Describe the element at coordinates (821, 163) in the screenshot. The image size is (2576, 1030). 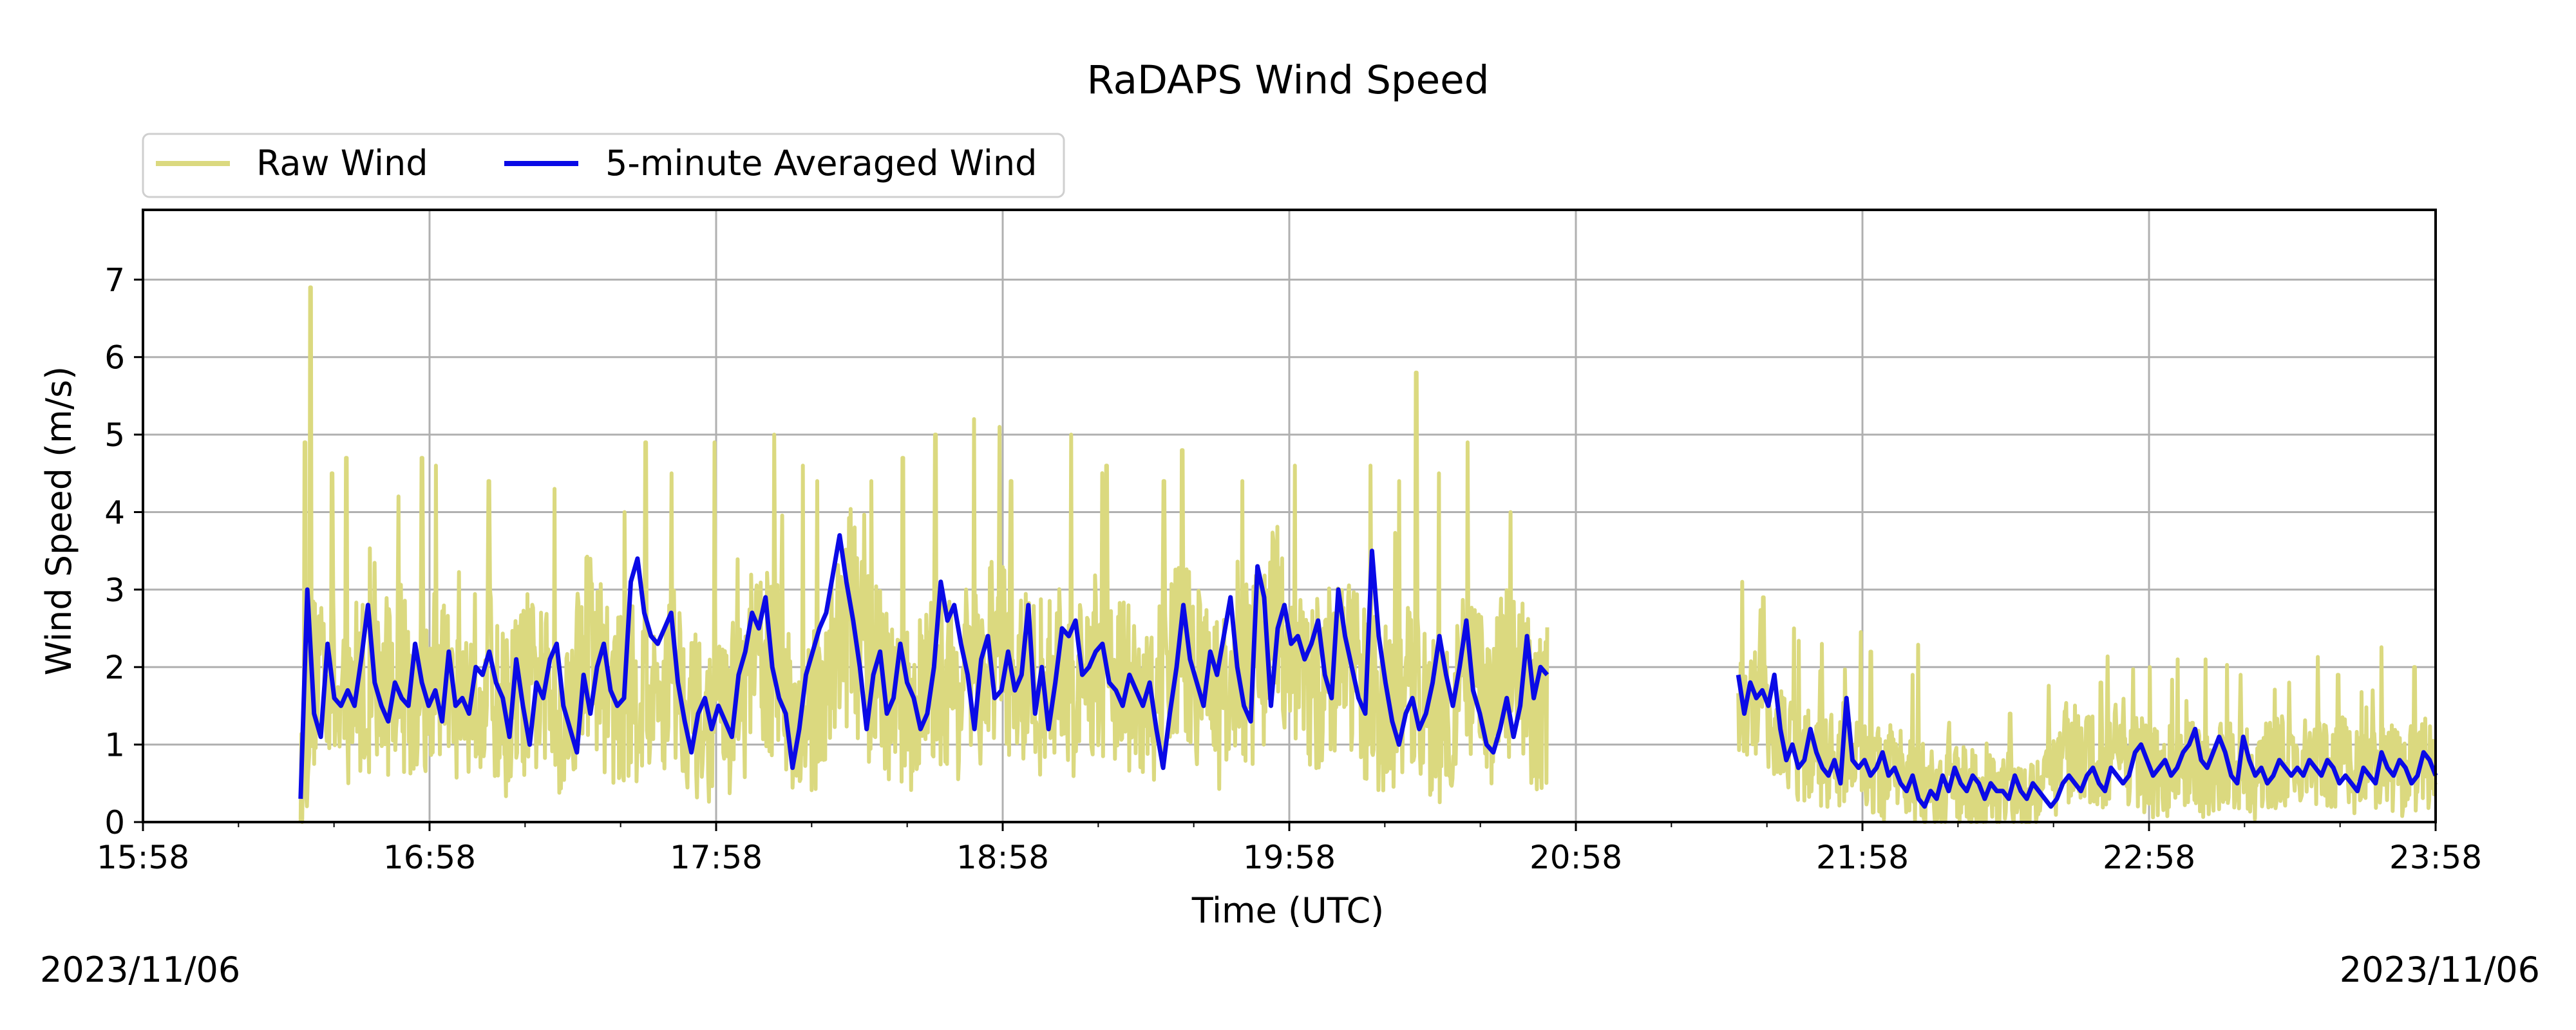
I see `legend-avg-label: 5-minute Averaged Wind` at that location.